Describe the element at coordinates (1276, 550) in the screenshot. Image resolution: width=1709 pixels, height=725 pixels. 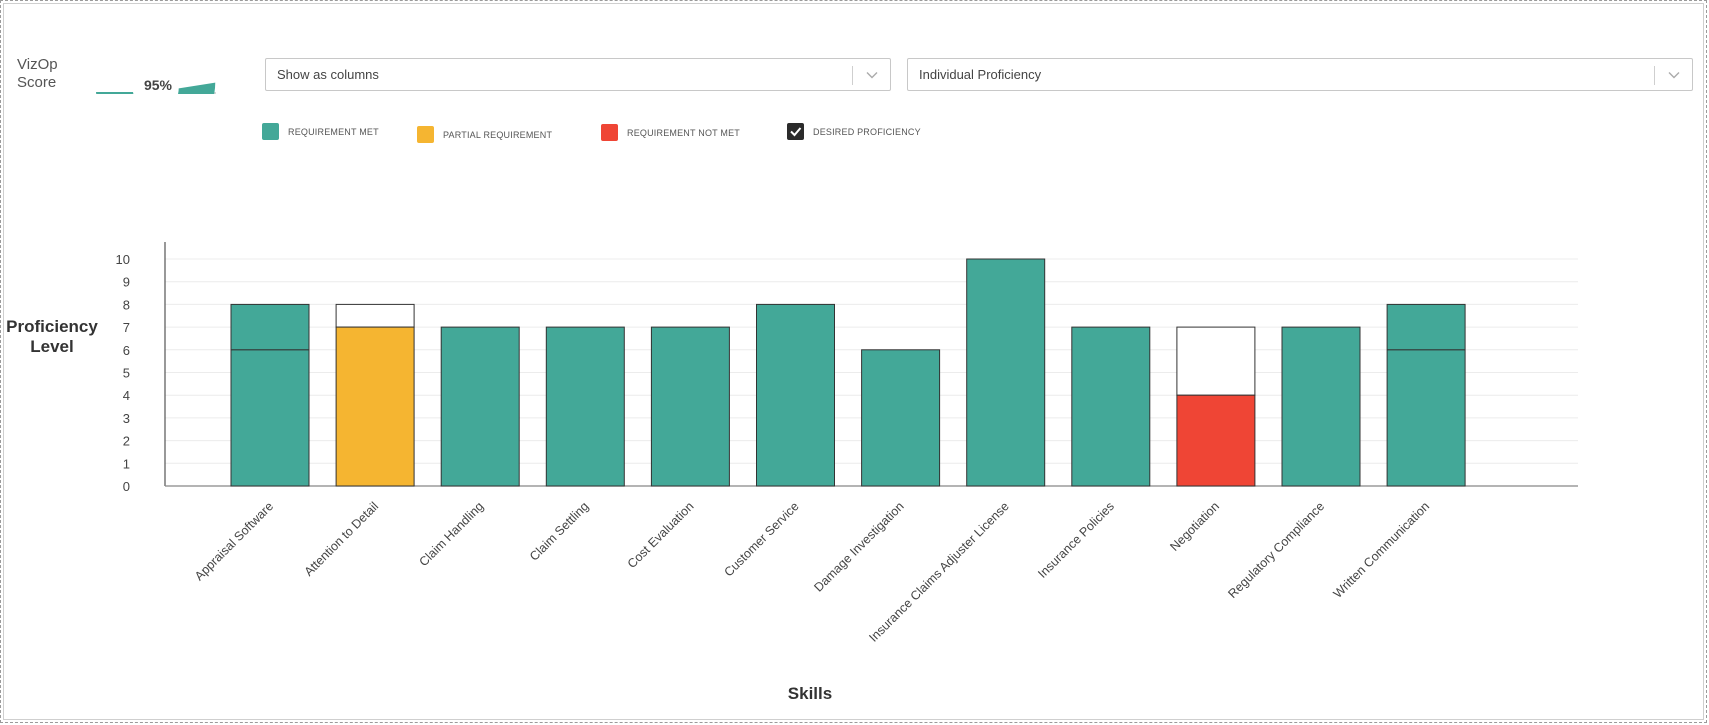
I see `x-tick-label: Regulatory Compliance` at that location.